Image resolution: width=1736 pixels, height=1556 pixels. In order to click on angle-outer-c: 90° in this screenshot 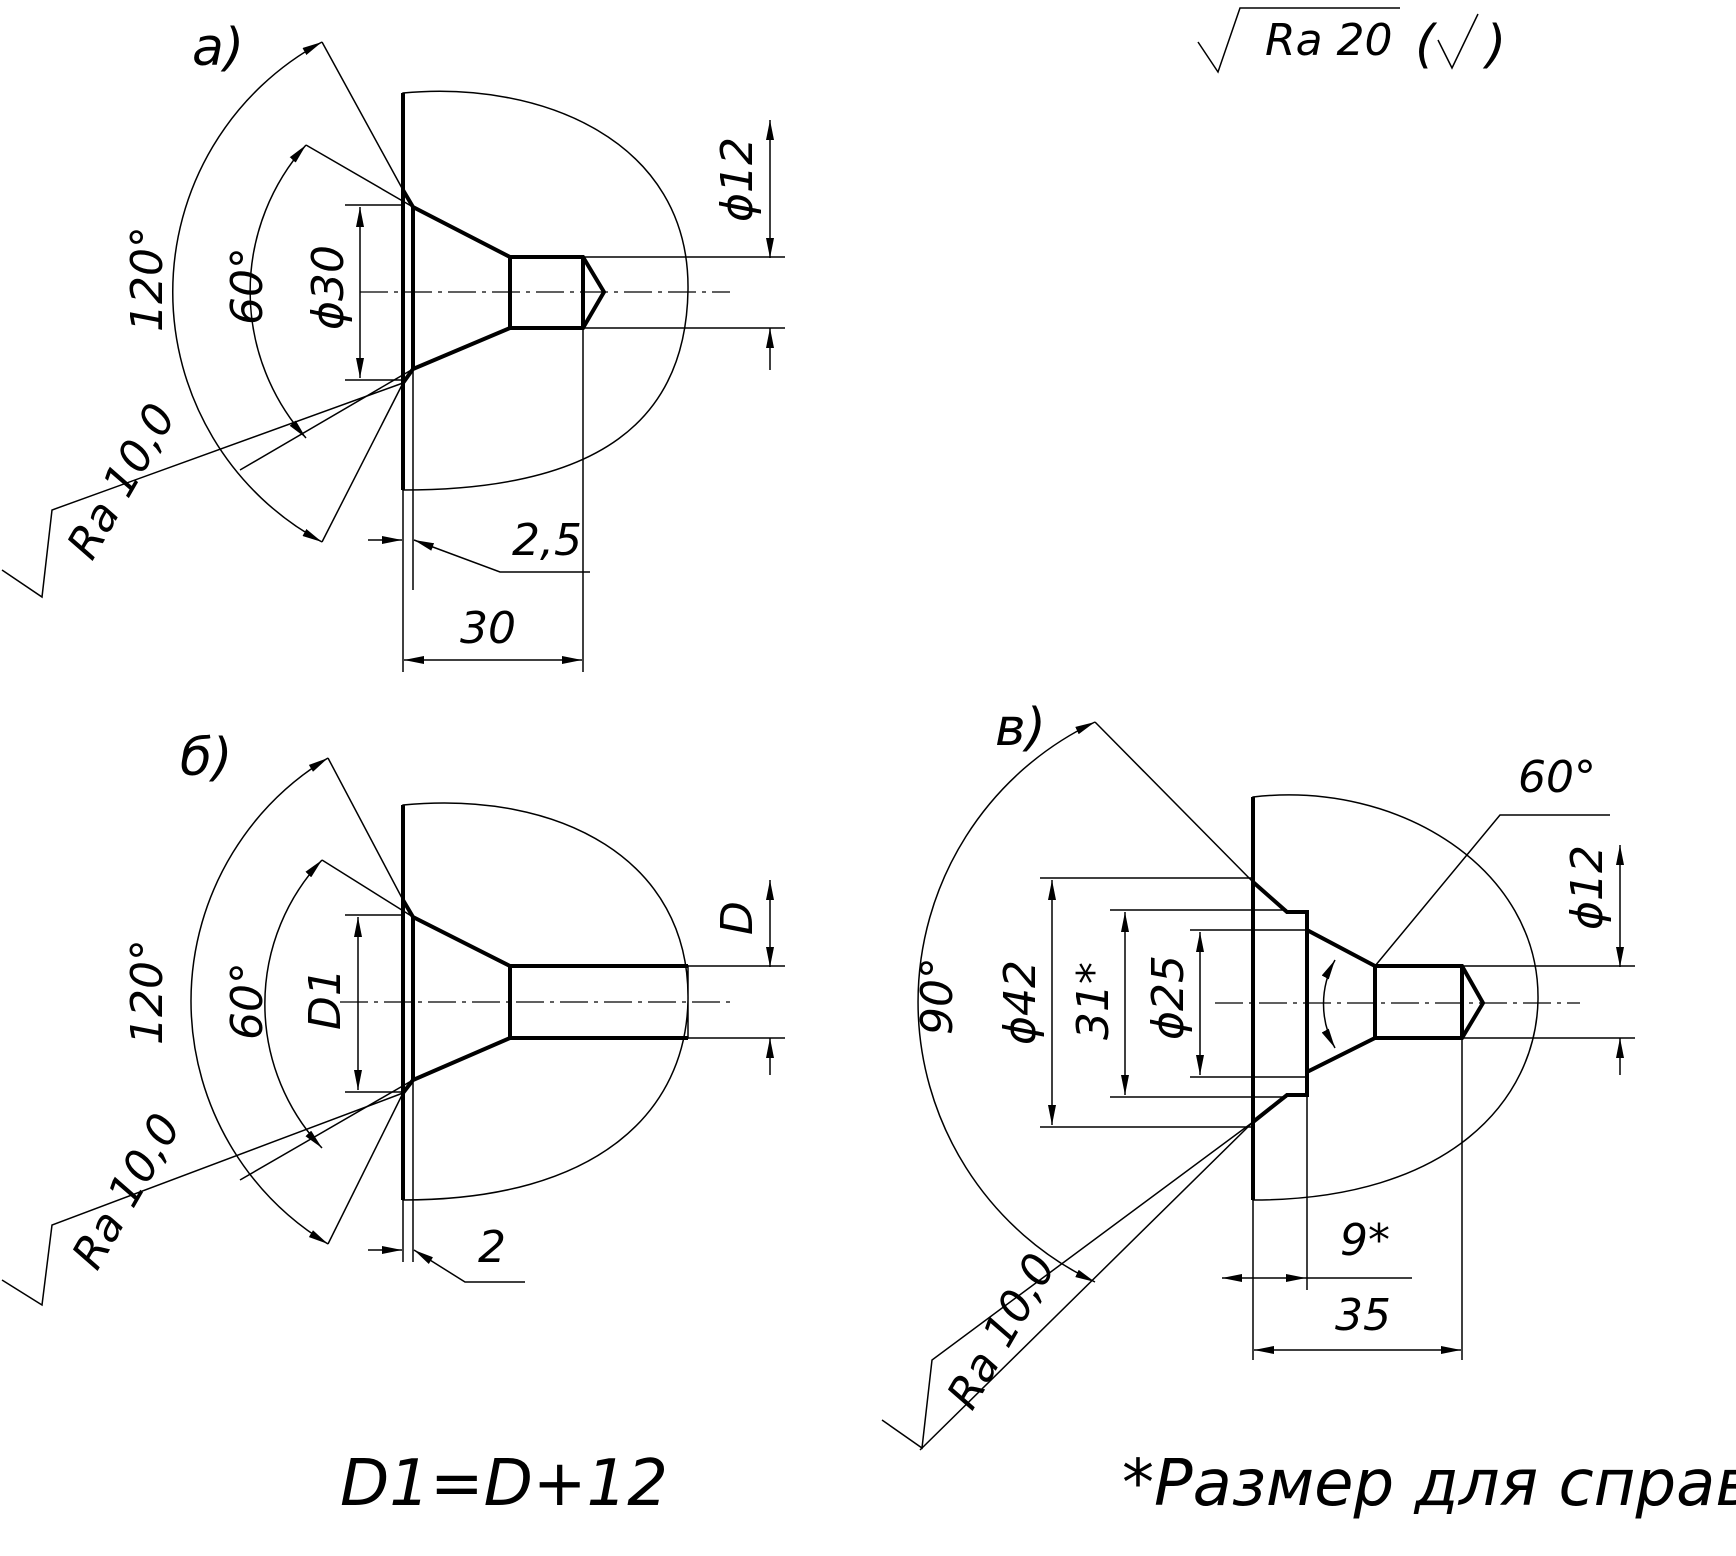, I will do `click(937, 996)`.